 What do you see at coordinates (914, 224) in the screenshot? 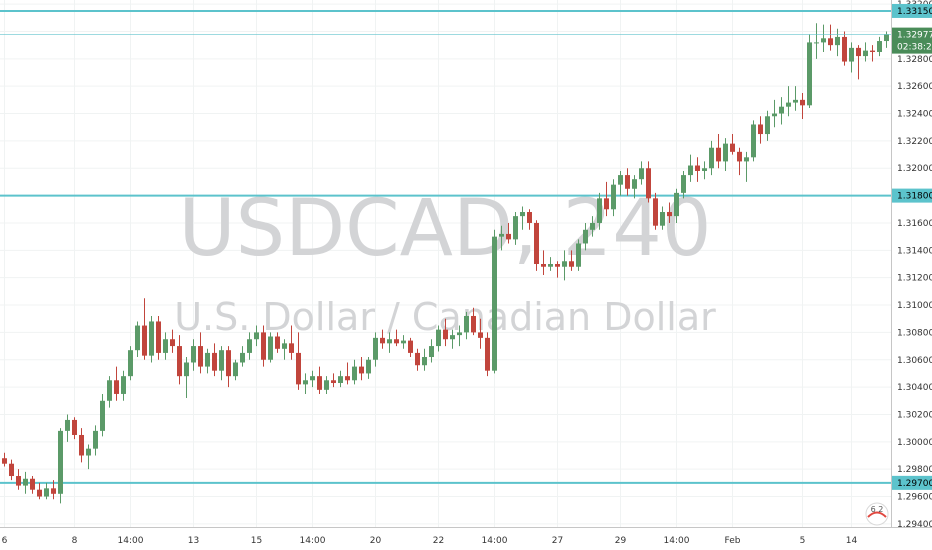
I see `price-tick-label: 1.31600` at bounding box center [914, 224].